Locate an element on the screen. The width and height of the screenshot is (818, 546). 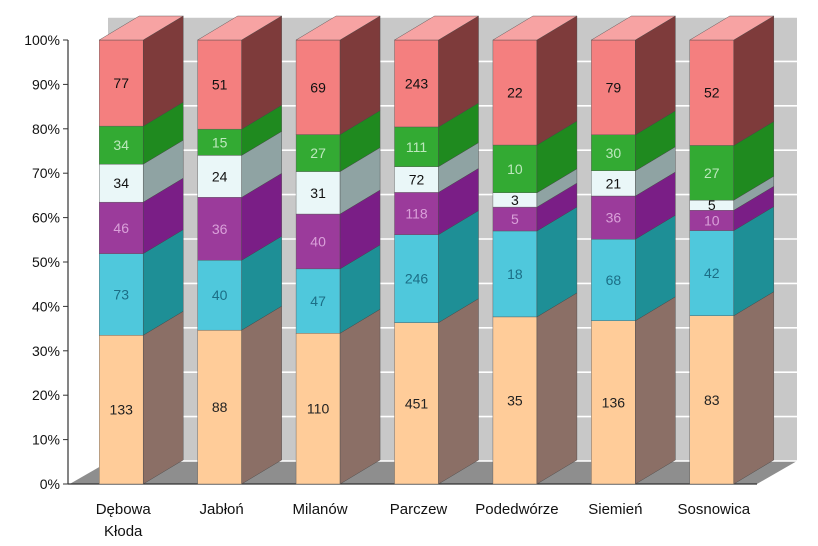
data-label: 118 is located at coordinates (416, 214).